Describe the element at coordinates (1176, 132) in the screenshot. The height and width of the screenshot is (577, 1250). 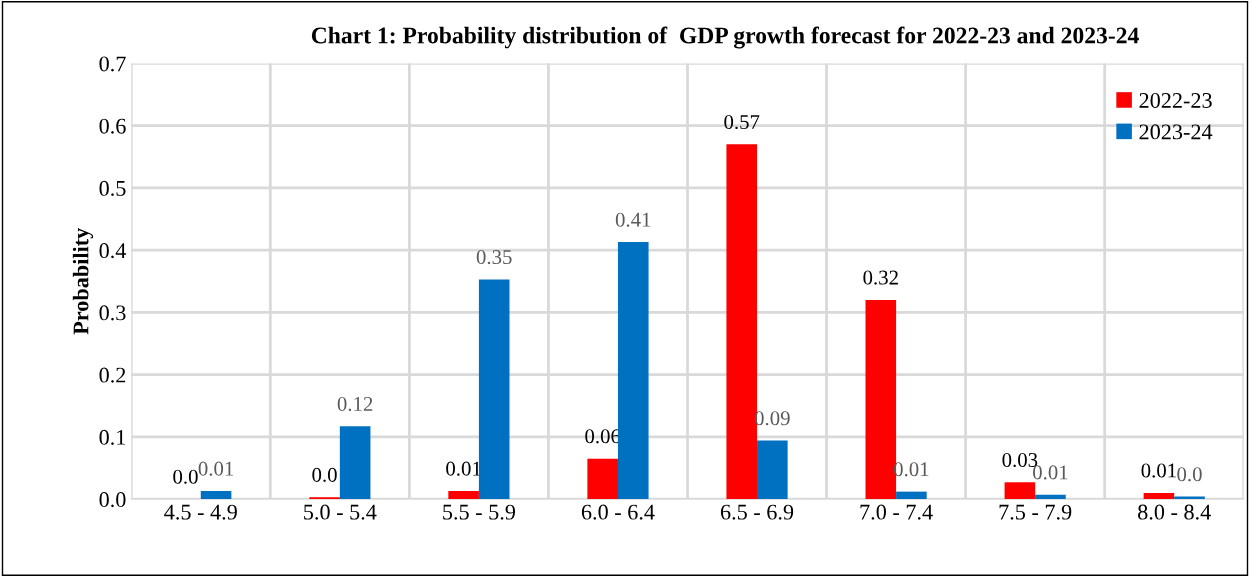
I see `legend-label: 2023-24` at that location.